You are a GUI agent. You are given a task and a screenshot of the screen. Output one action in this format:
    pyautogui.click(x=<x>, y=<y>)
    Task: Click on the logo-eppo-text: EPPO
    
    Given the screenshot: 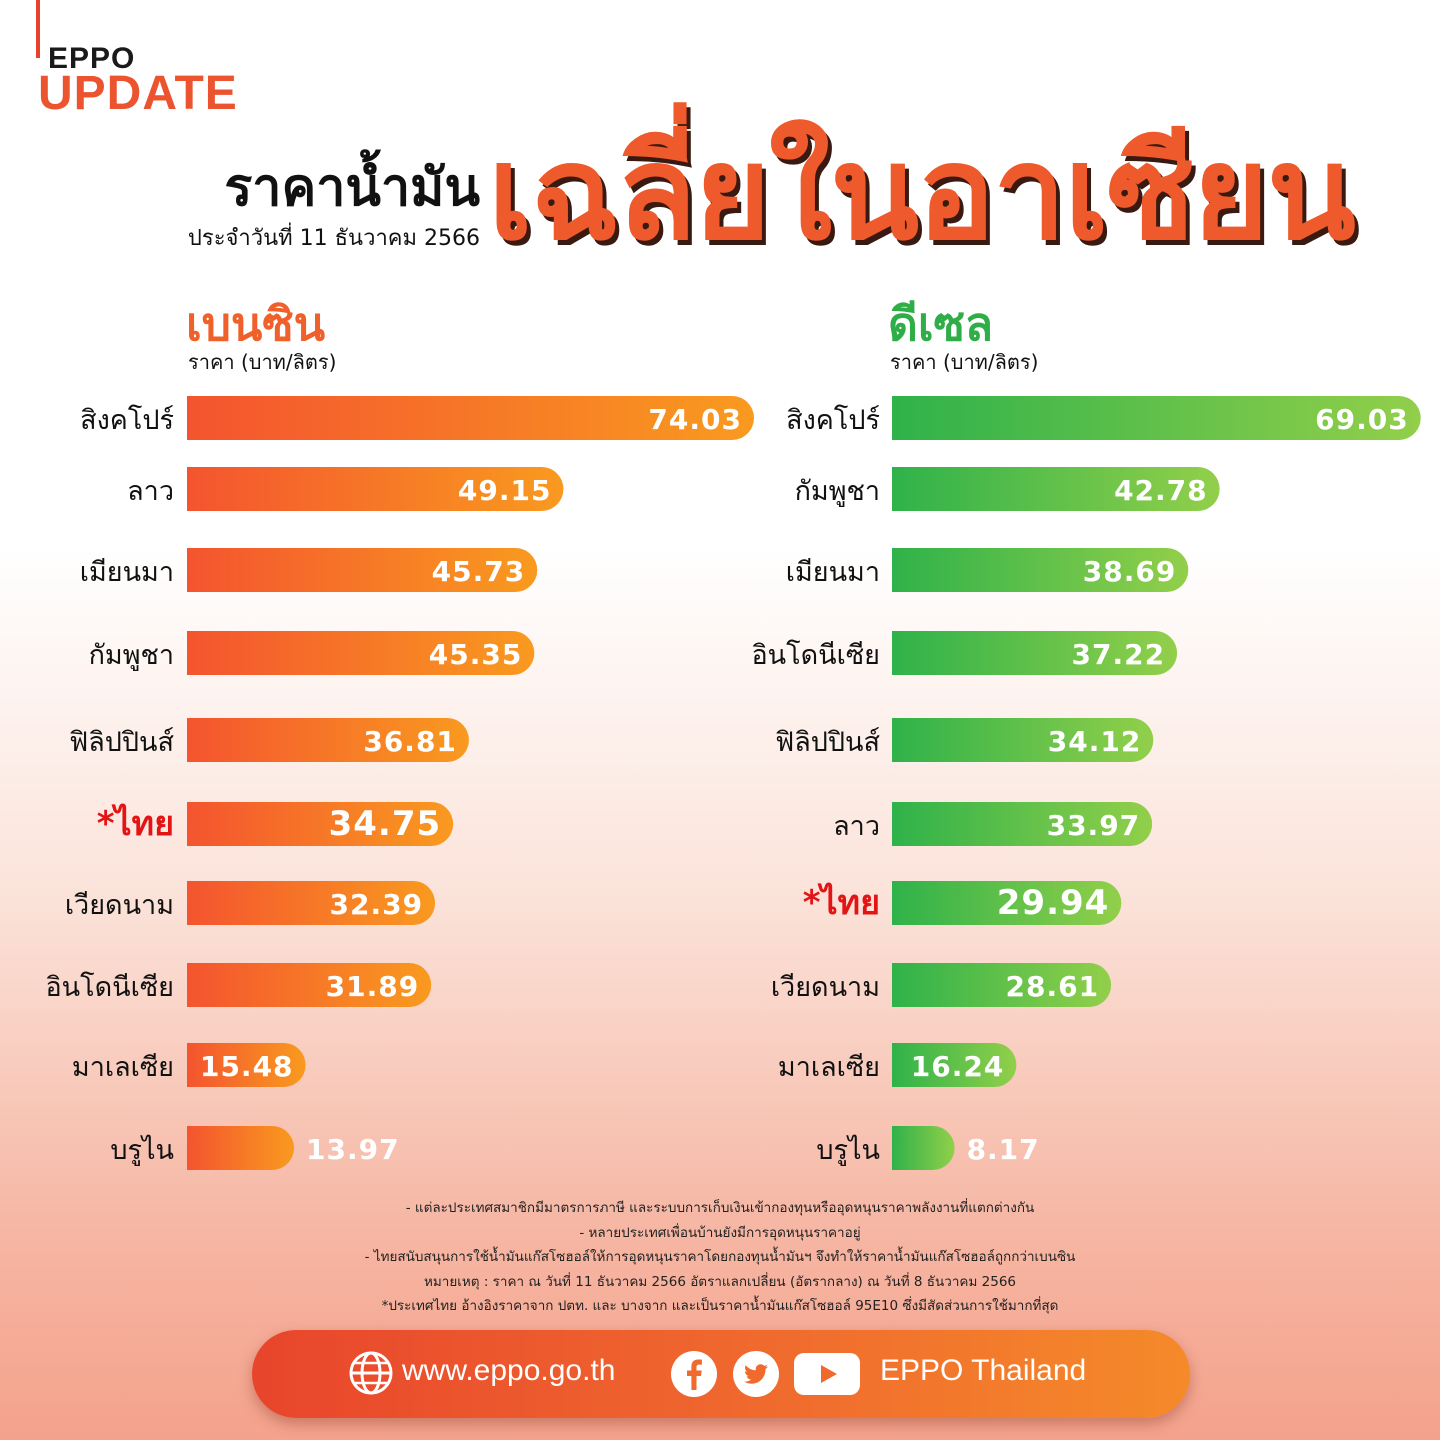 What is the action you would take?
    pyautogui.click(x=92, y=58)
    